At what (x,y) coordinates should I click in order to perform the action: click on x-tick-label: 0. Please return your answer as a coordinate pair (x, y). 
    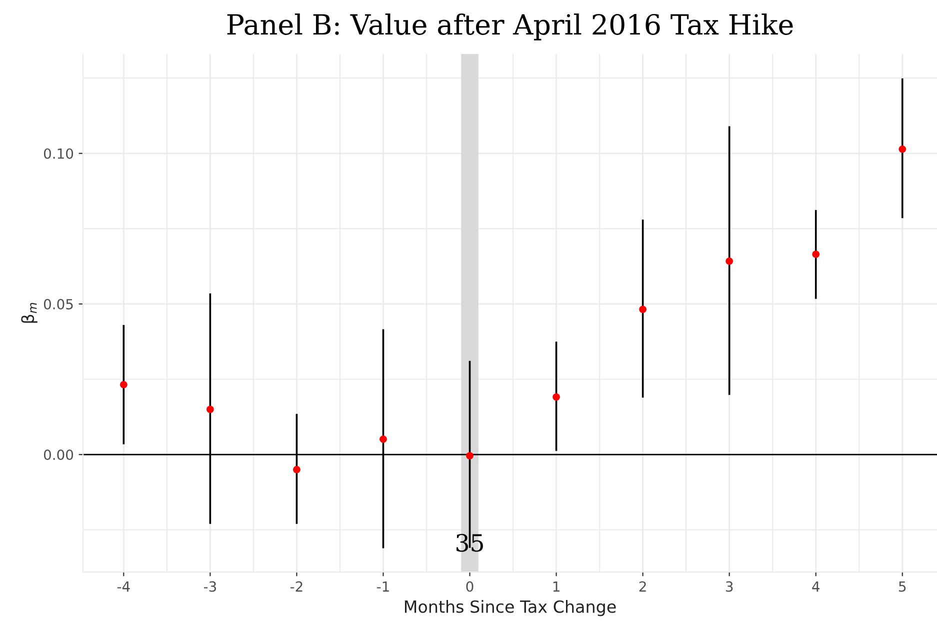
    Looking at the image, I should click on (470, 586).